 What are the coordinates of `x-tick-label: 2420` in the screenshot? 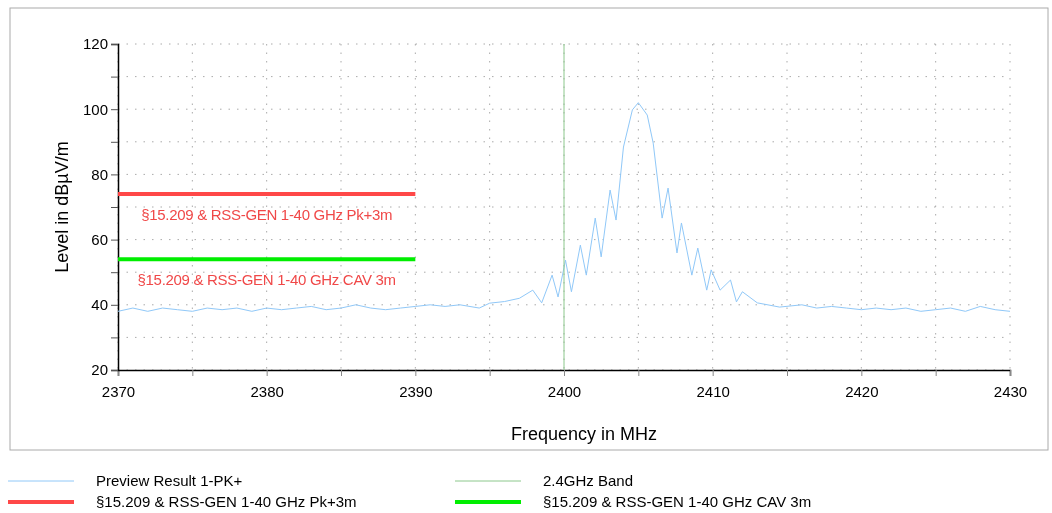 It's located at (862, 391).